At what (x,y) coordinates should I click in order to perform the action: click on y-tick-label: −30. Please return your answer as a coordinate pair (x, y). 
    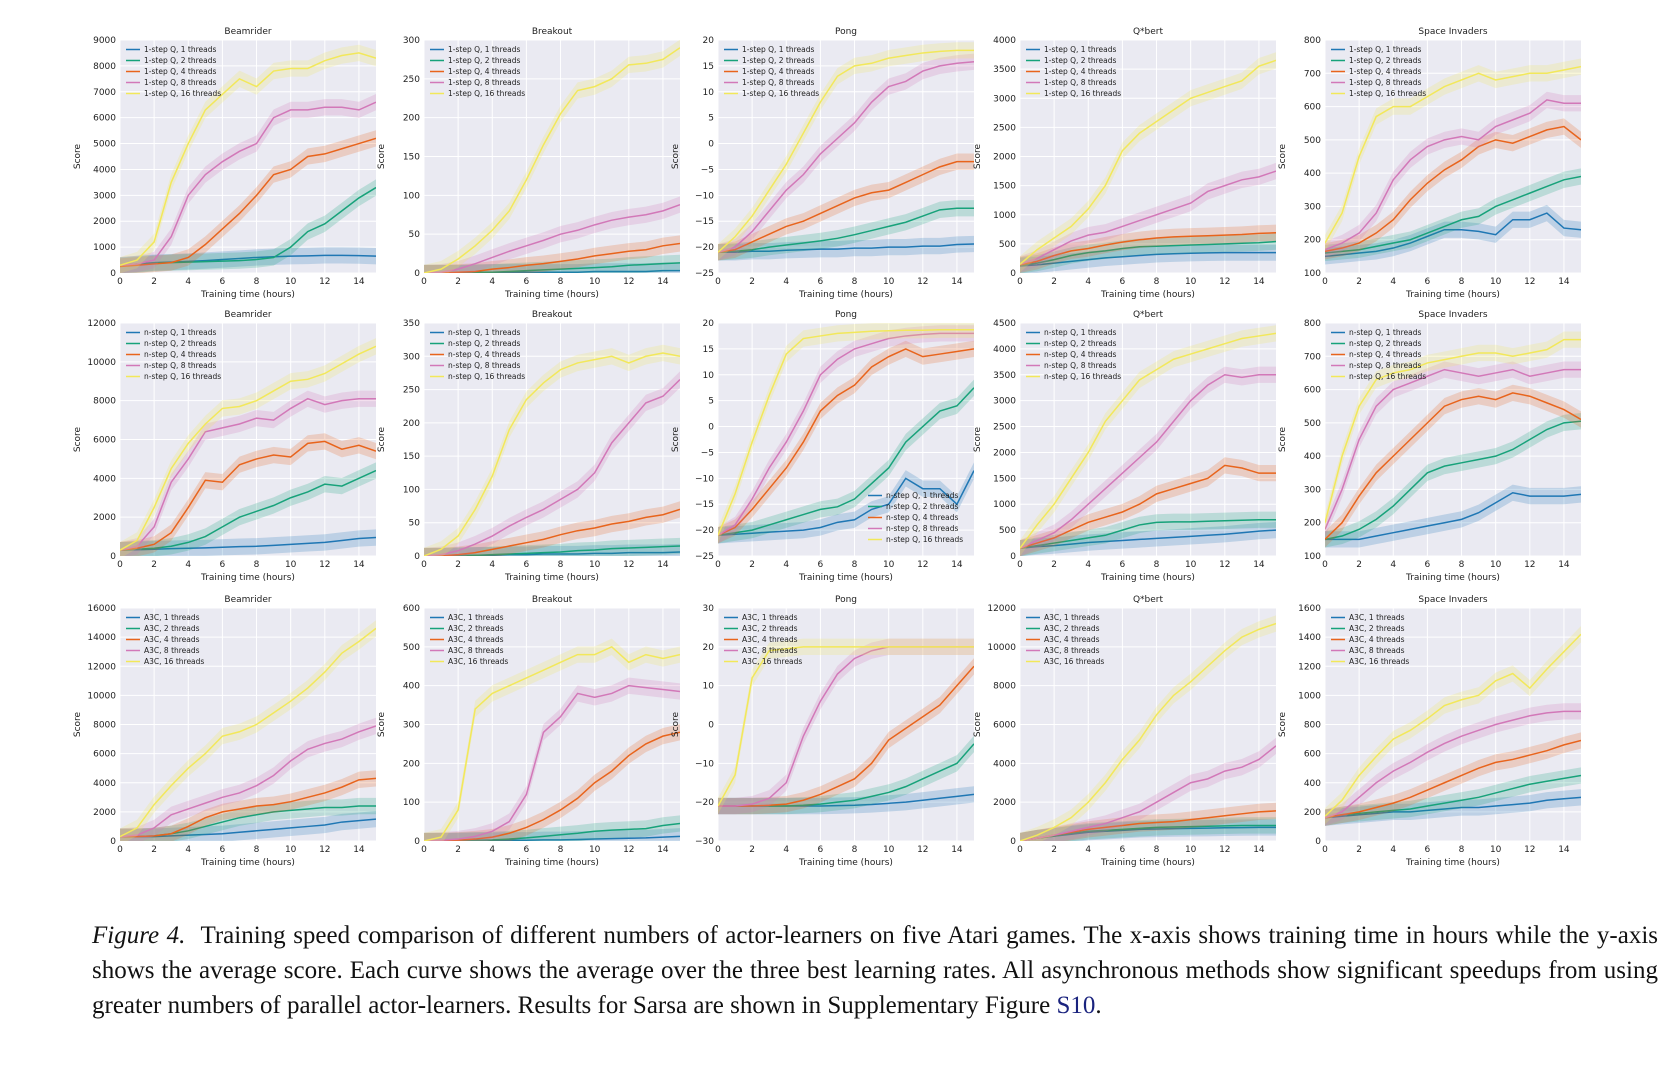
    Looking at the image, I should click on (704, 842).